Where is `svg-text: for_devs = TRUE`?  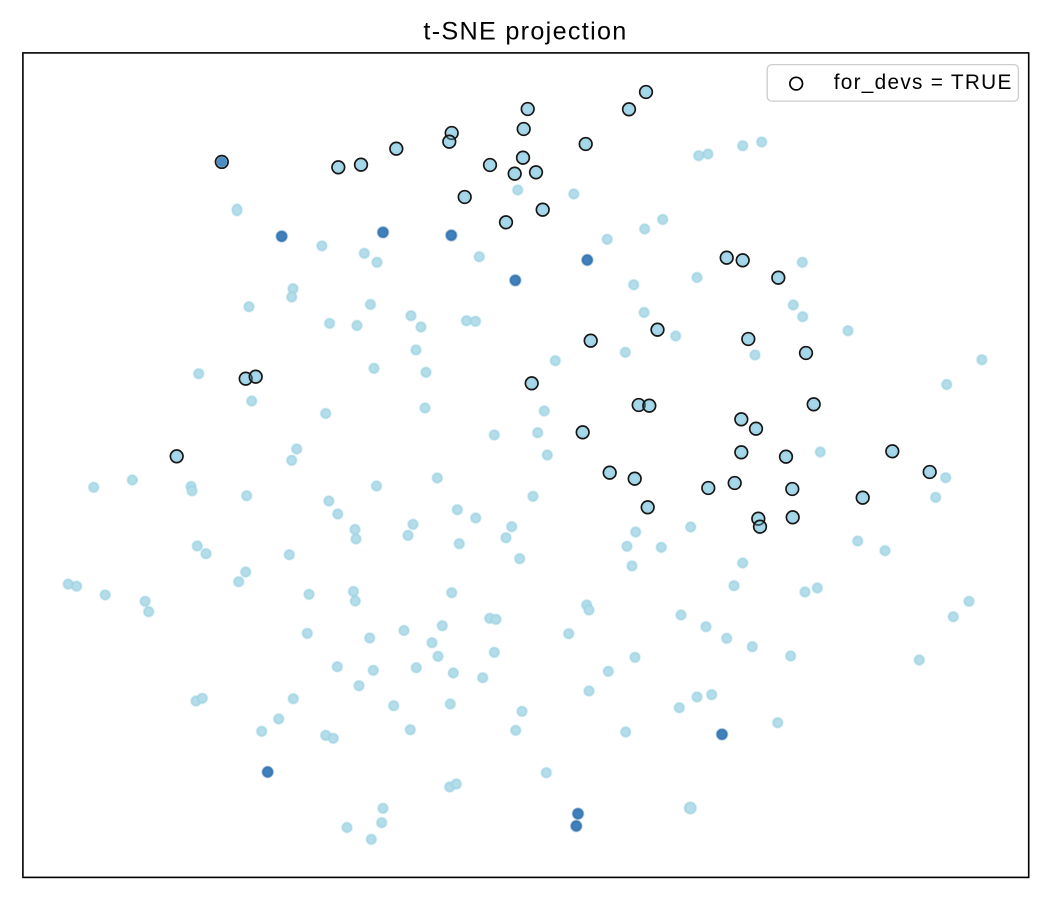
svg-text: for_devs = TRUE is located at coordinates (923, 82).